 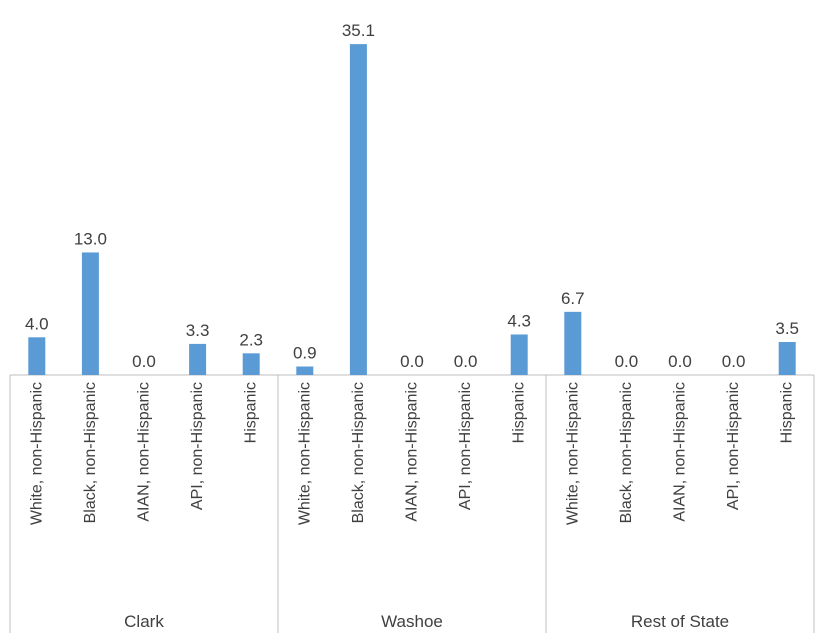 What do you see at coordinates (519, 320) in the screenshot?
I see `data-label: 4.3` at bounding box center [519, 320].